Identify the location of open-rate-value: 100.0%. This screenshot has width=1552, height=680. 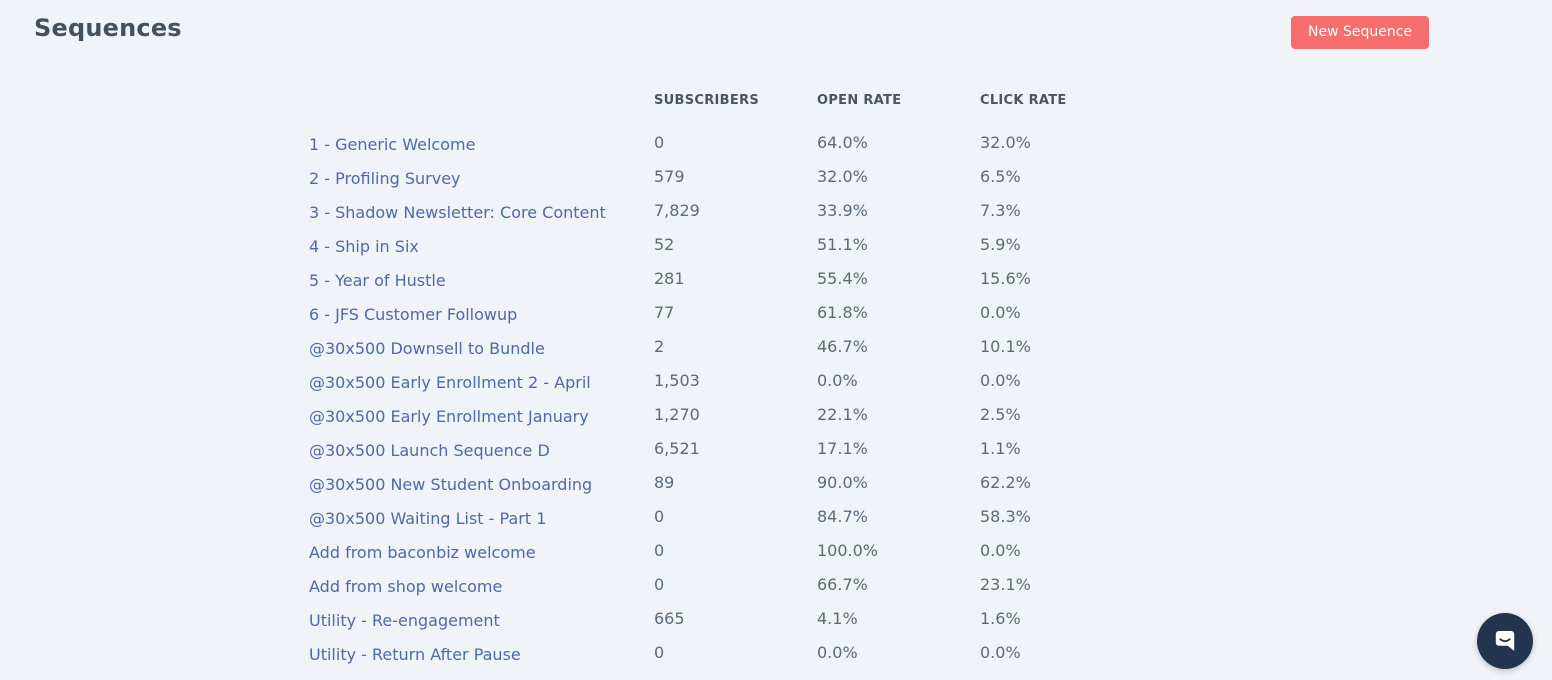
(848, 550).